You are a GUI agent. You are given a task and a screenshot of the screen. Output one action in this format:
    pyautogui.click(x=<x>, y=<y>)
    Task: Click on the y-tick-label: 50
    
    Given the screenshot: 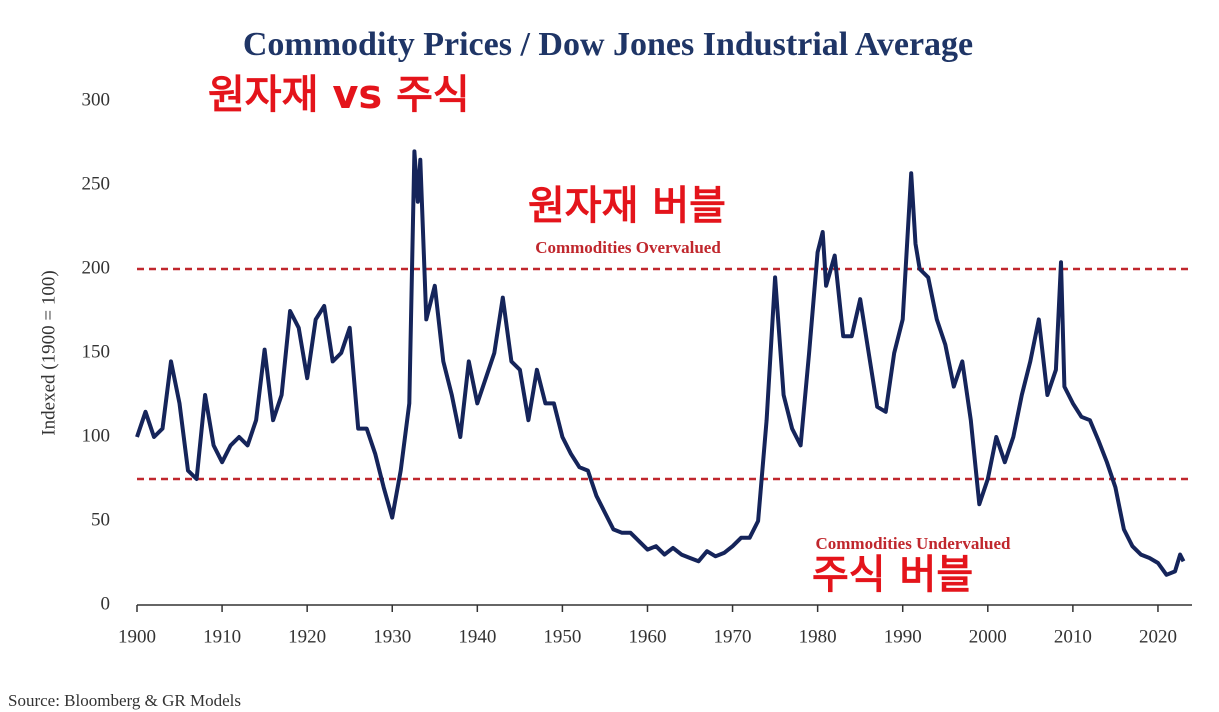 What is the action you would take?
    pyautogui.click(x=100, y=519)
    